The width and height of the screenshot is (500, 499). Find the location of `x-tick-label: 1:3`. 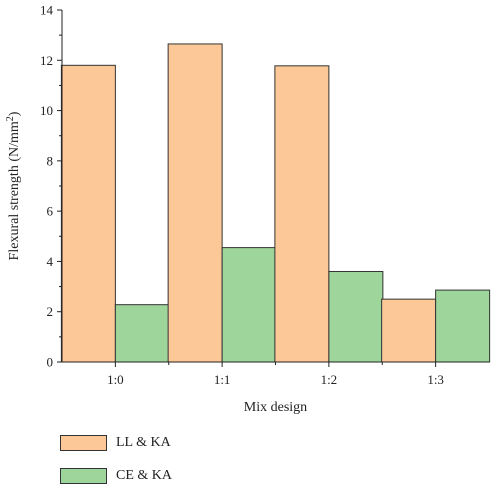

x-tick-label: 1:3 is located at coordinates (435, 379).